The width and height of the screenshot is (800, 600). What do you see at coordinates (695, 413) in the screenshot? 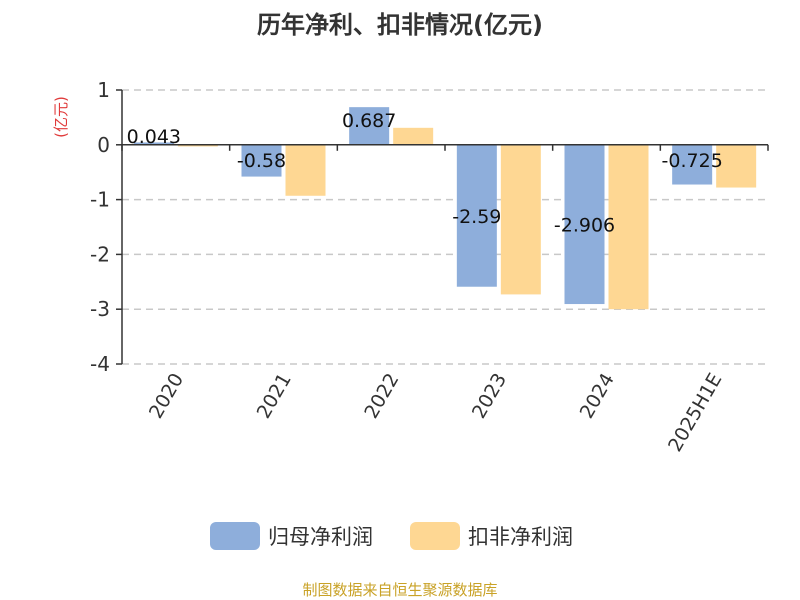
I see `x-tick-label: 2025H1E` at bounding box center [695, 413].